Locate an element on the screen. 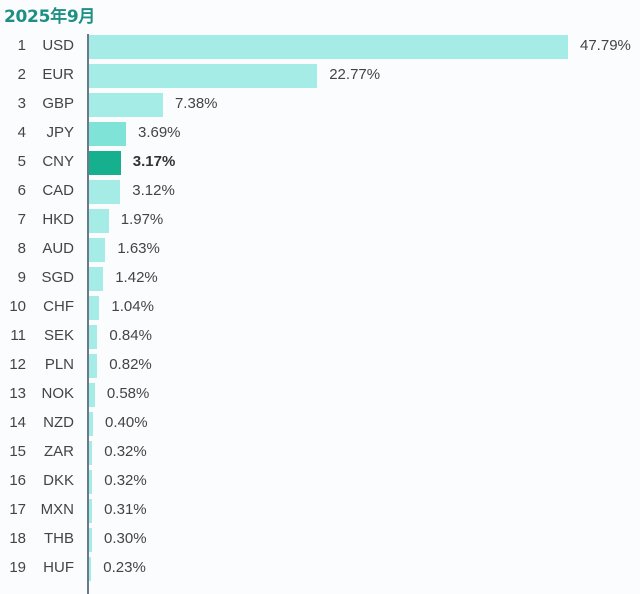 The height and width of the screenshot is (594, 640). rank-label: 12 is located at coordinates (17, 364).